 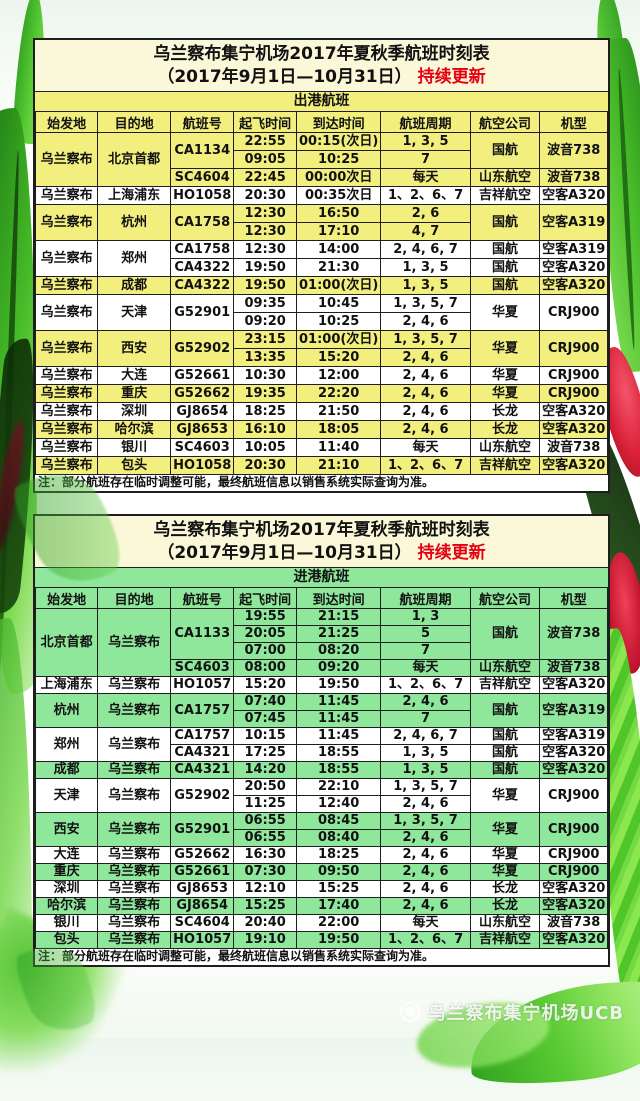 I want to click on col-header-destination: 目的地, so click(x=134, y=122).